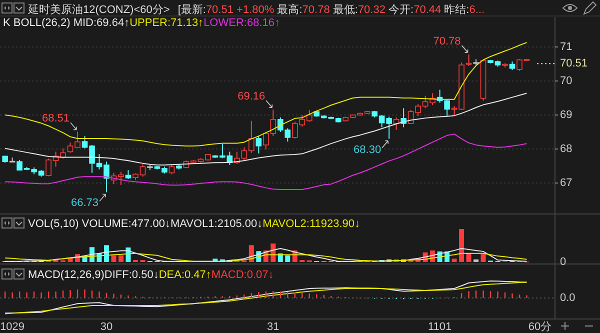 The image size is (600, 333). Describe the element at coordinates (311, 224) in the screenshot. I see `text: MAVOL2:11923.90↓` at that location.